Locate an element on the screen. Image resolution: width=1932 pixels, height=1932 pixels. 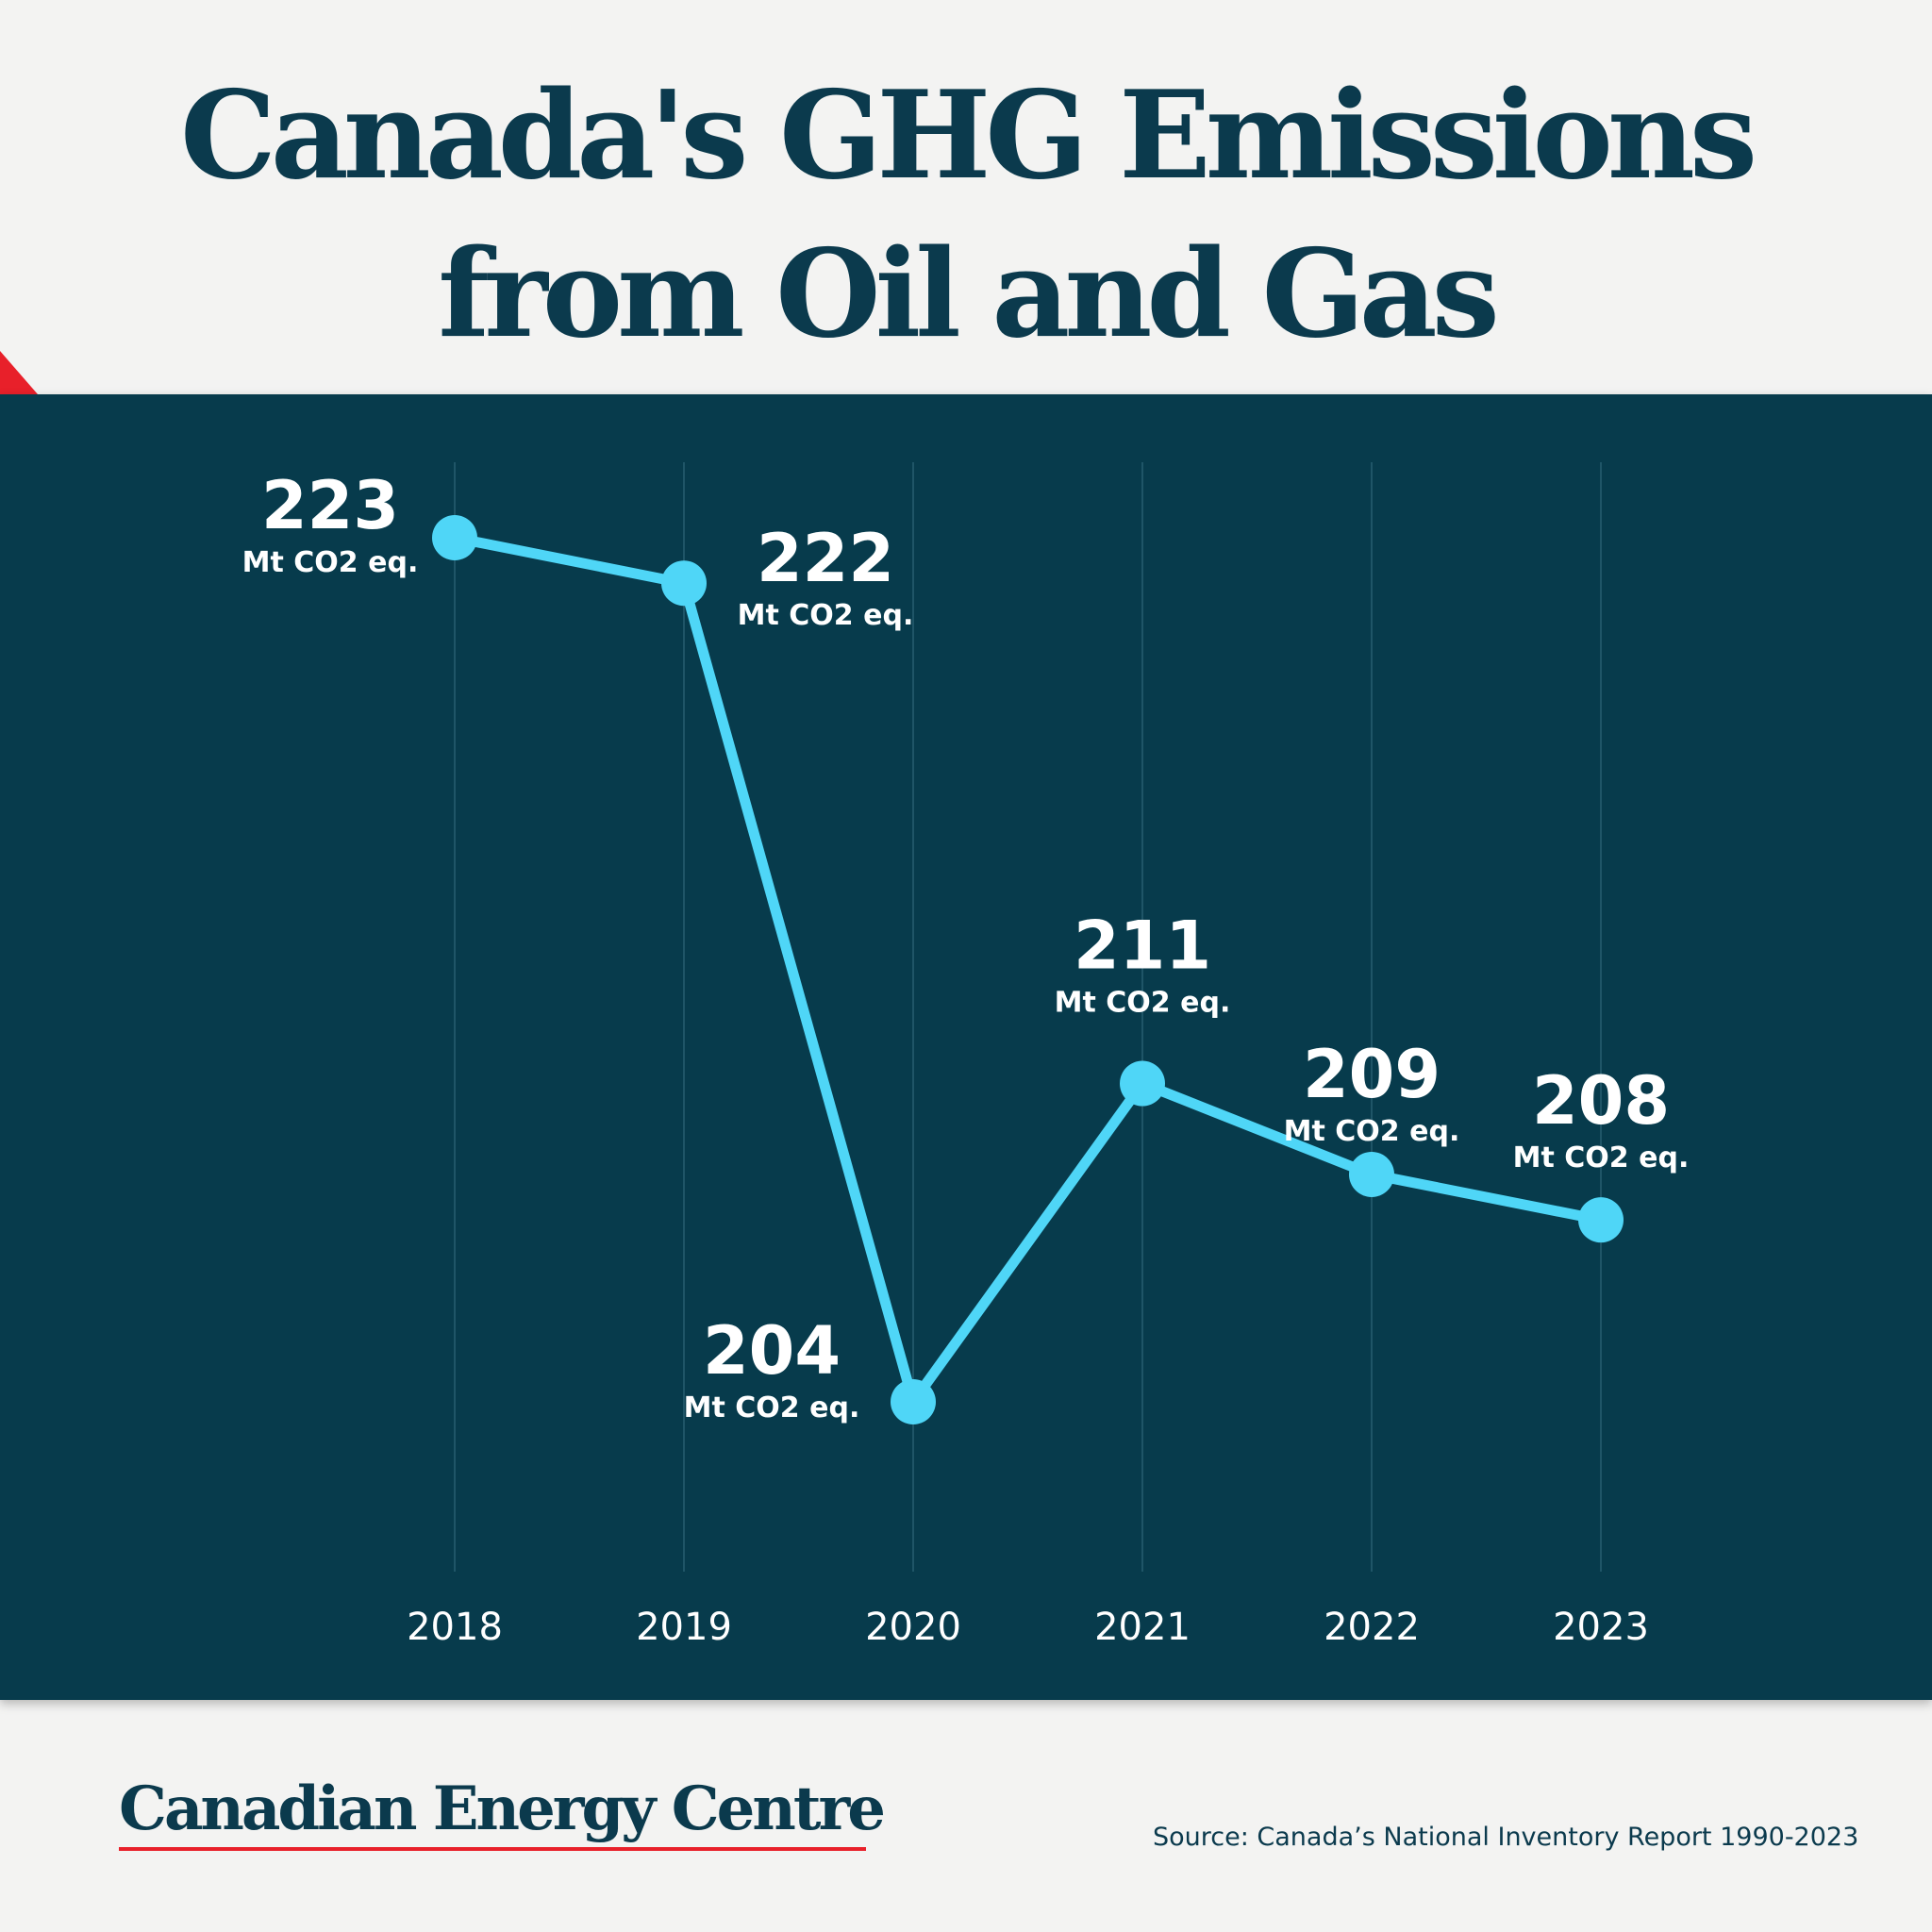
data-label-unit-2021: Mt CO2 eq. is located at coordinates (1143, 1003).